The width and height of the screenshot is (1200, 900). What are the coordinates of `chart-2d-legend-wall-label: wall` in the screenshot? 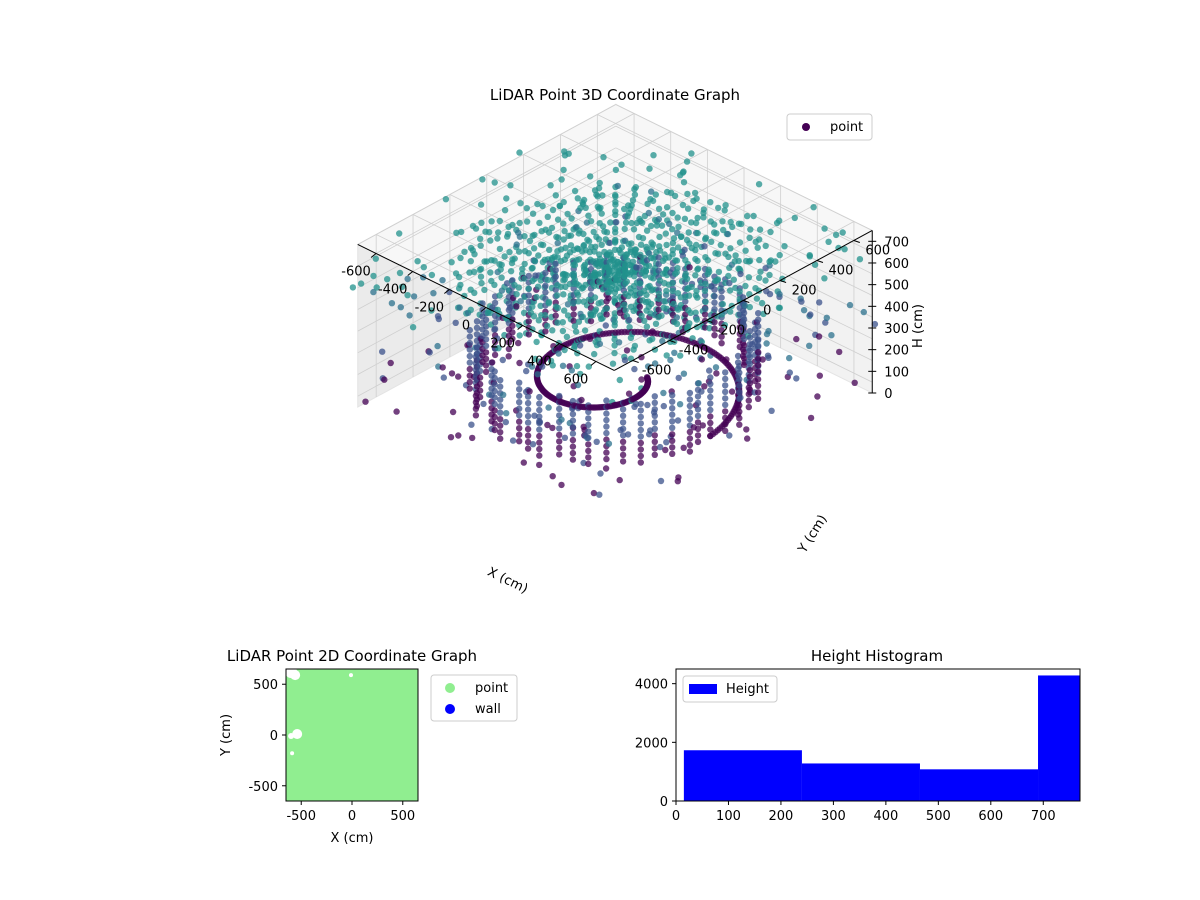 It's located at (488, 709).